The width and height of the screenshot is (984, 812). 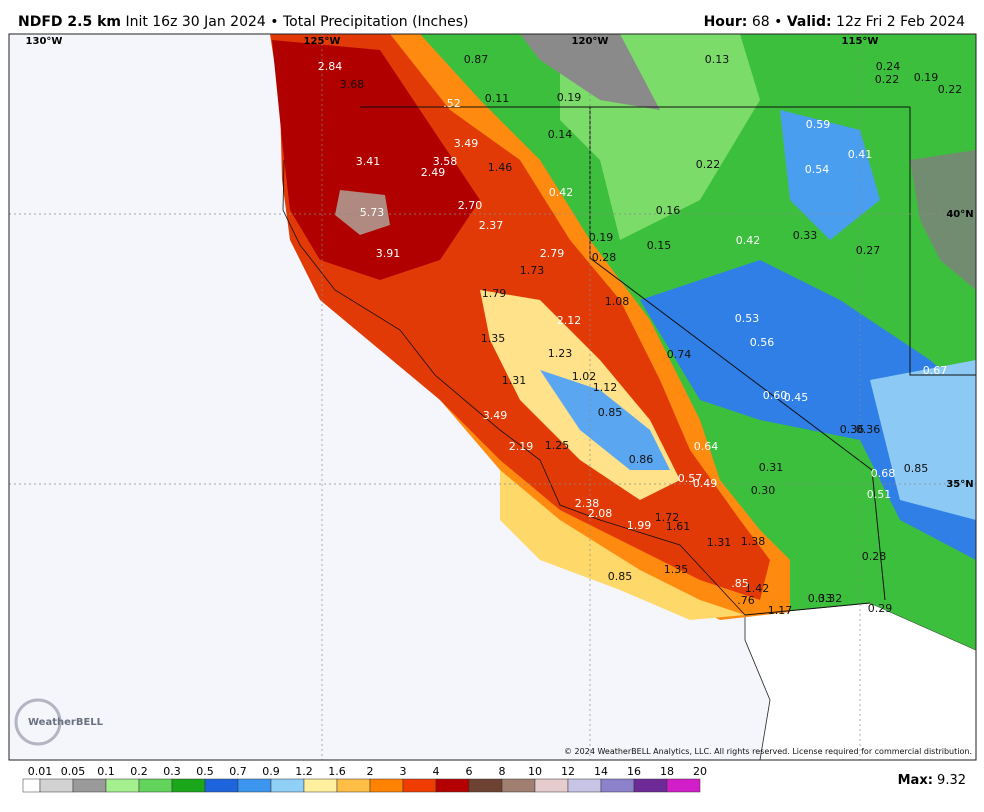 What do you see at coordinates (935, 370) in the screenshot?
I see `point-value: 0.67` at bounding box center [935, 370].